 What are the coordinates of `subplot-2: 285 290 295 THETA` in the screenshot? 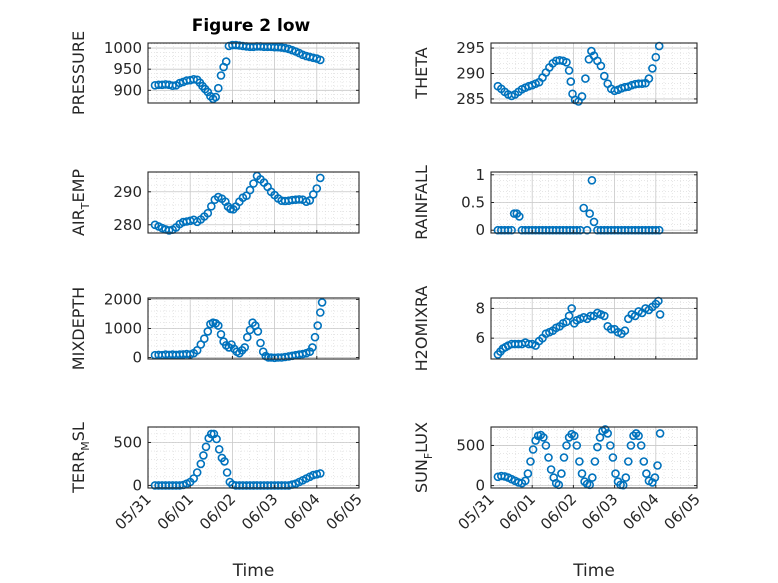 It's located at (555, 73).